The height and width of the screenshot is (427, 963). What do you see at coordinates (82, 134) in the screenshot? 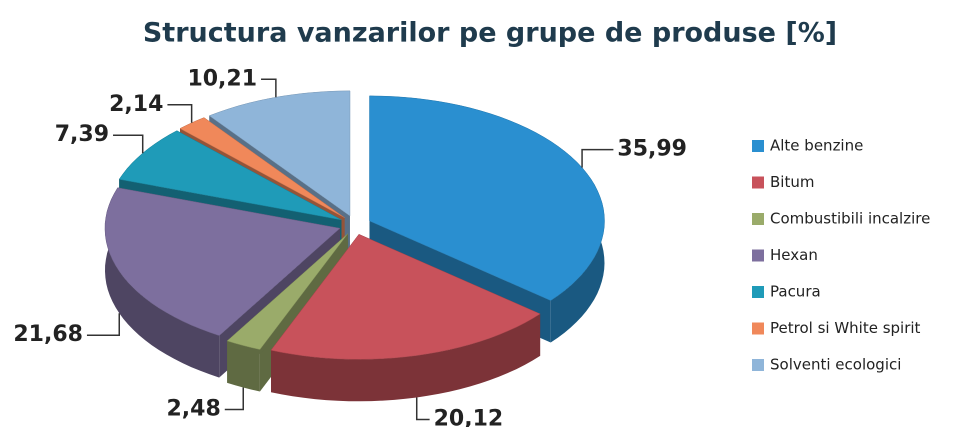
I see `data-label: 7,39` at bounding box center [82, 134].